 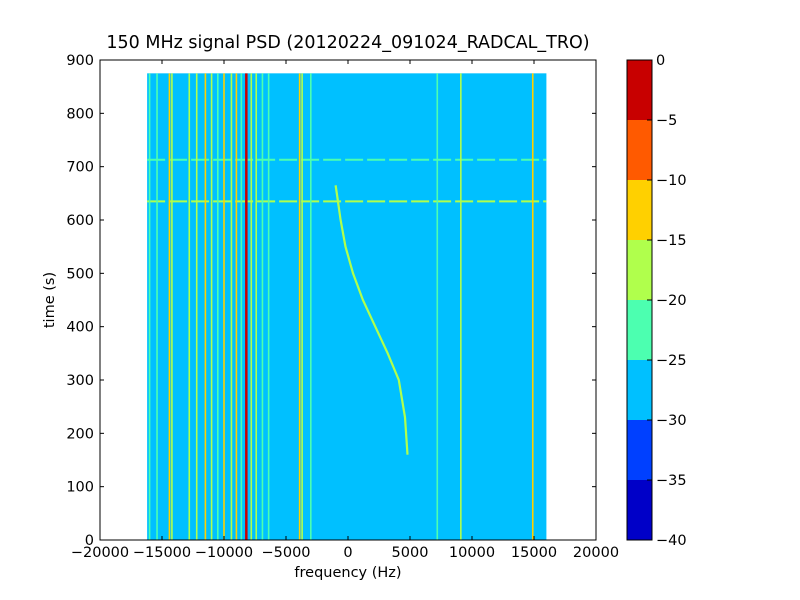 What do you see at coordinates (347, 573) in the screenshot?
I see `x-axis-label: frequency (Hz)` at bounding box center [347, 573].